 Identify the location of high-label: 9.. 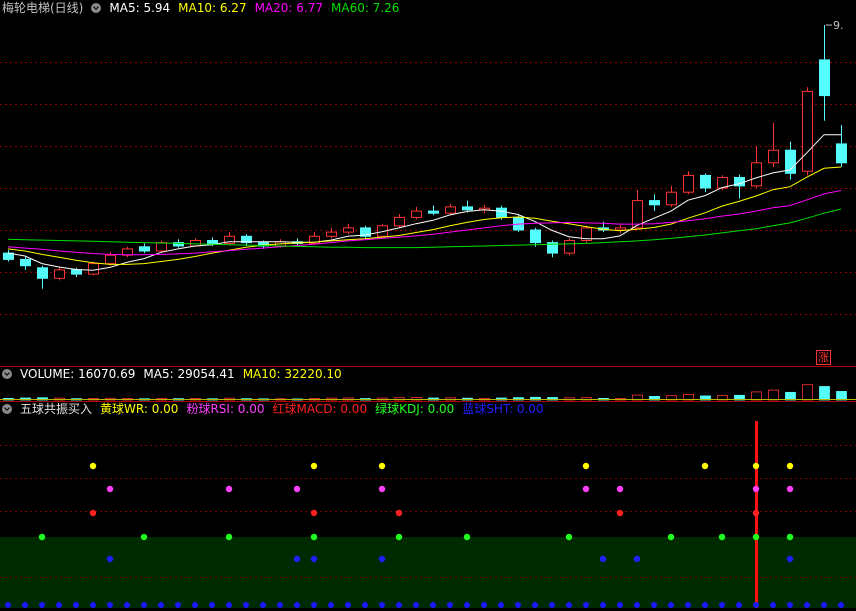
(838, 25).